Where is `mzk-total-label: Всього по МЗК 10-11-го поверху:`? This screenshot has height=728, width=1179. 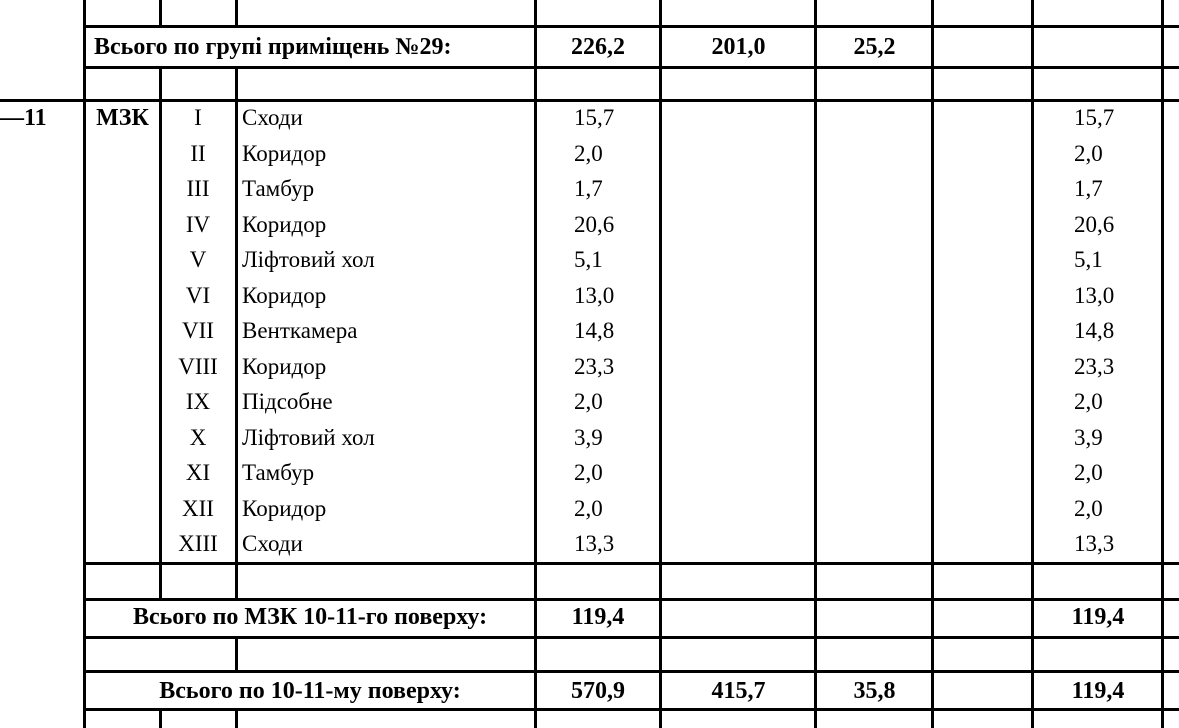 mzk-total-label: Всього по МЗК 10-11-го поверху: is located at coordinates (310, 617).